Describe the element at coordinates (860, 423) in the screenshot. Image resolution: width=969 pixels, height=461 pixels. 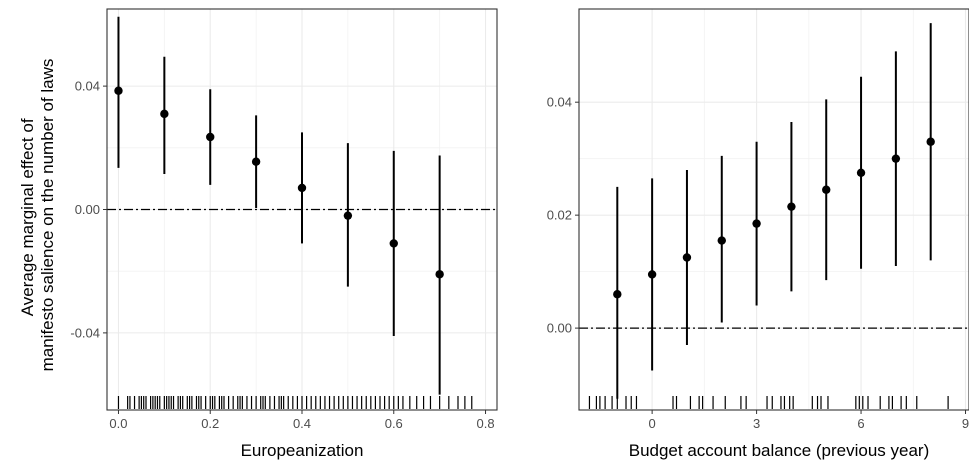
I see `x-tick-label: 6` at that location.